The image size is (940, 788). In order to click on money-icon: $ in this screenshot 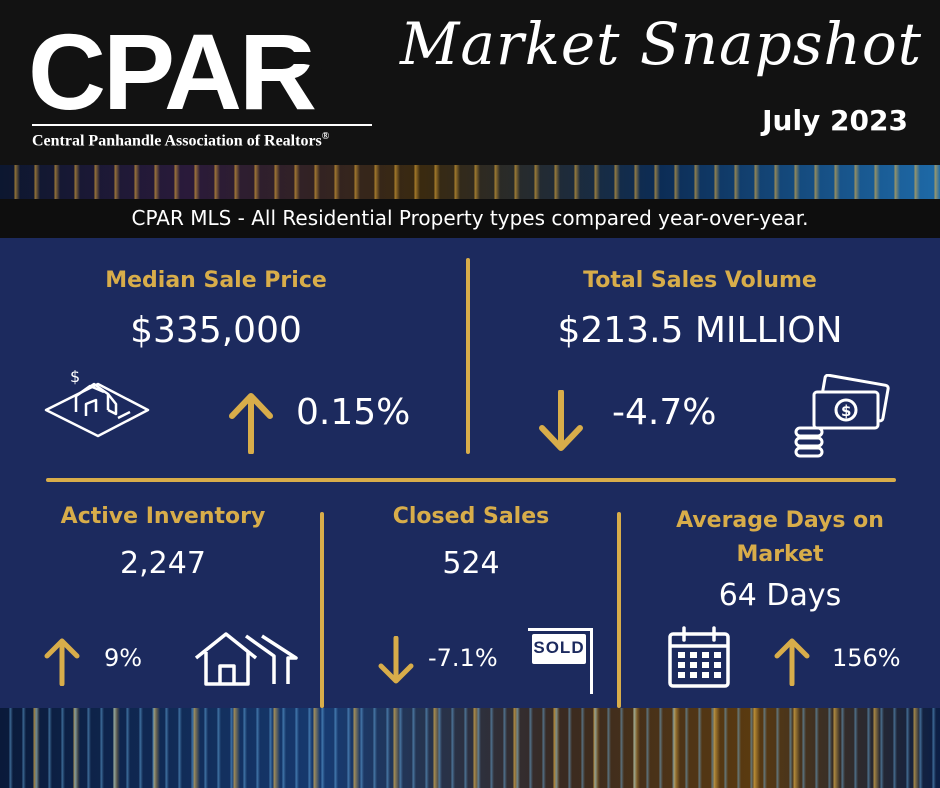, I will do `click(842, 416)`.